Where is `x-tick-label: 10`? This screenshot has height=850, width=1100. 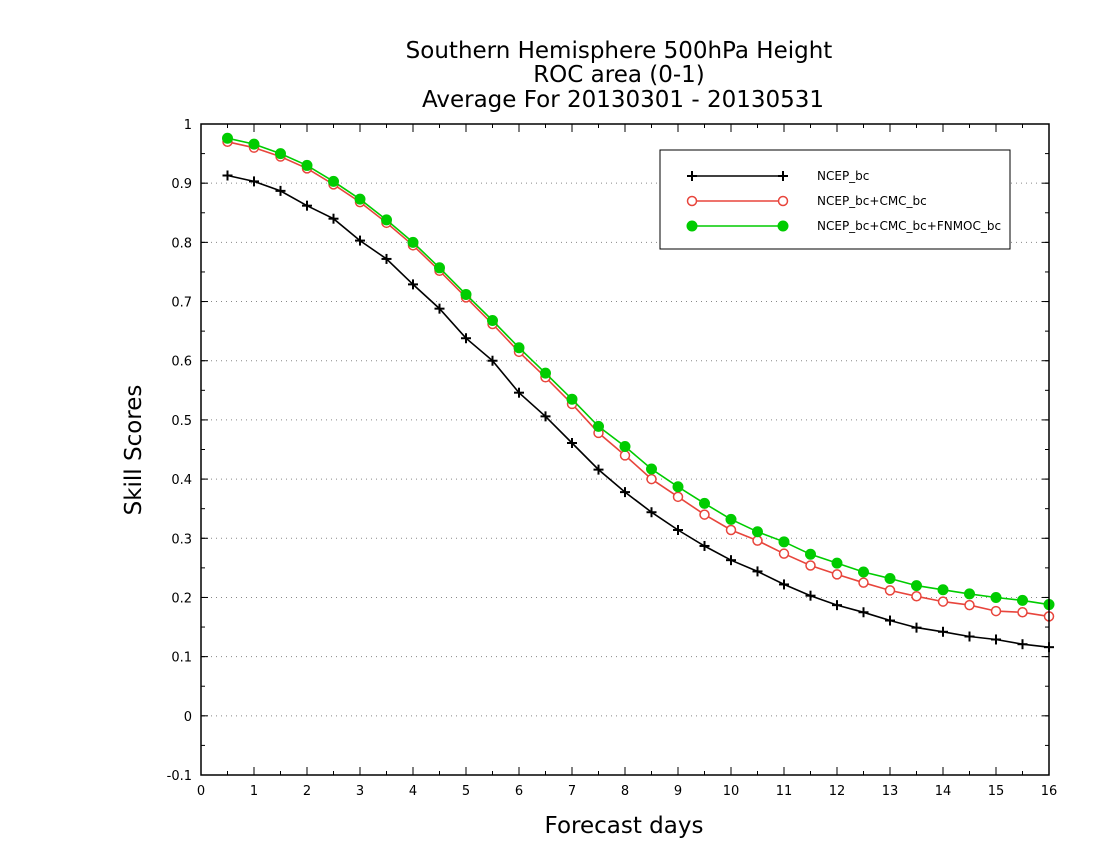
x-tick-label: 10 is located at coordinates (731, 791).